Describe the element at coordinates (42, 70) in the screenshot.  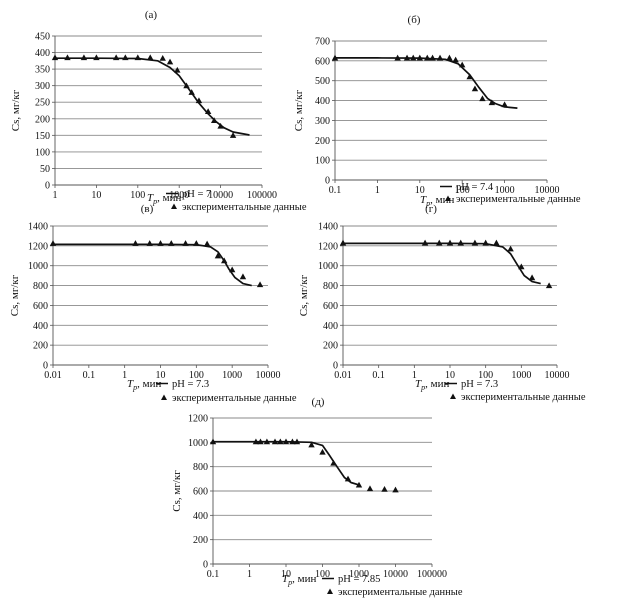
I see `y-tick-label: 350` at that location.